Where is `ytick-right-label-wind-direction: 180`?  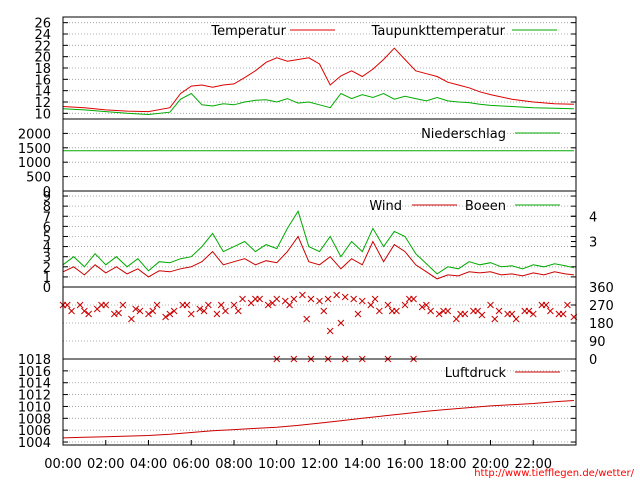 ytick-right-label-wind-direction: 180 is located at coordinates (601, 324).